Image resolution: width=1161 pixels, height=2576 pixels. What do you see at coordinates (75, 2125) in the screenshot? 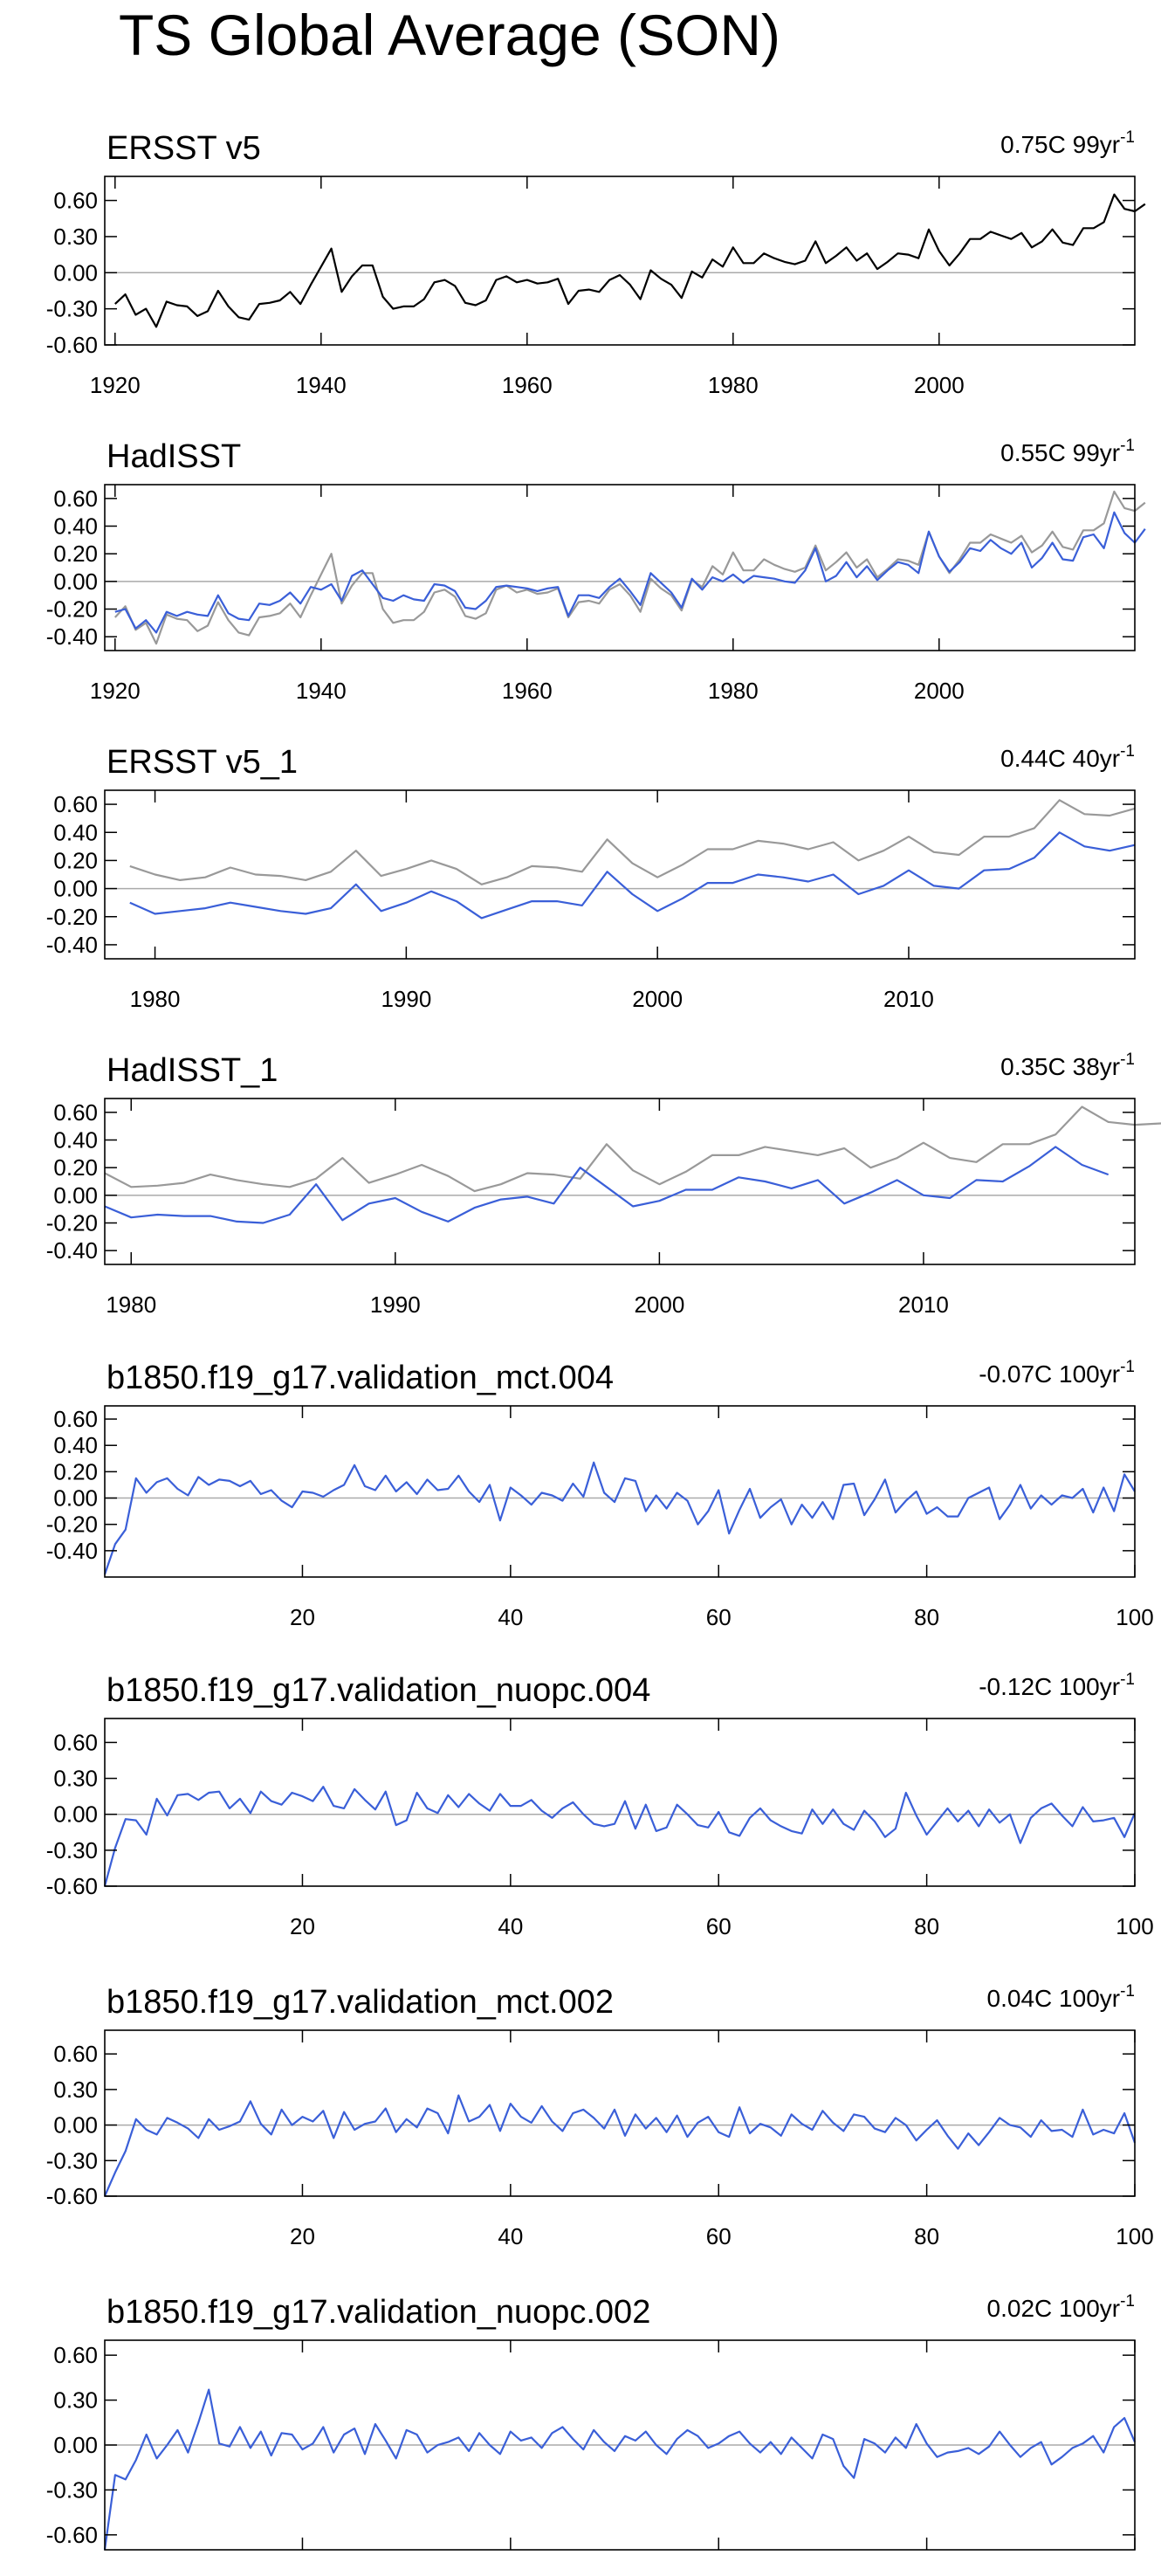
I see `panel-7-ytick-label: 0.00` at bounding box center [75, 2125].